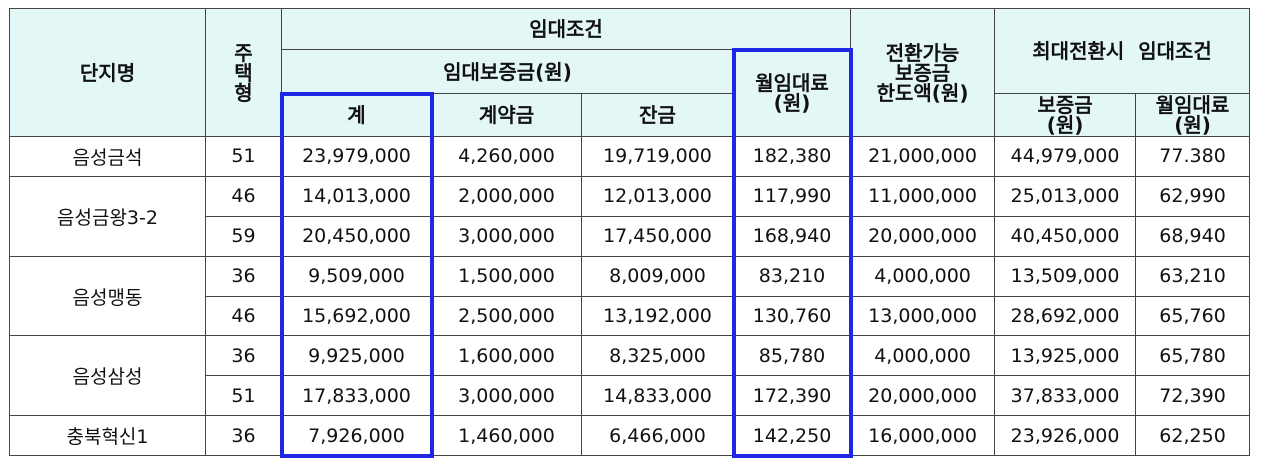  I want to click on cell-housing-type: 46, so click(243, 196).